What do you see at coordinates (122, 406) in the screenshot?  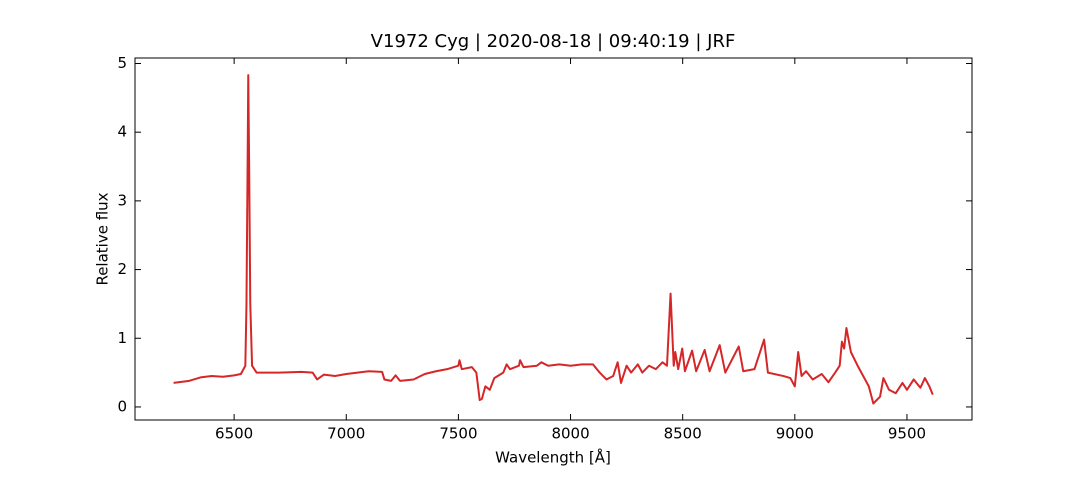 I see `y-tick-label: 0` at bounding box center [122, 406].